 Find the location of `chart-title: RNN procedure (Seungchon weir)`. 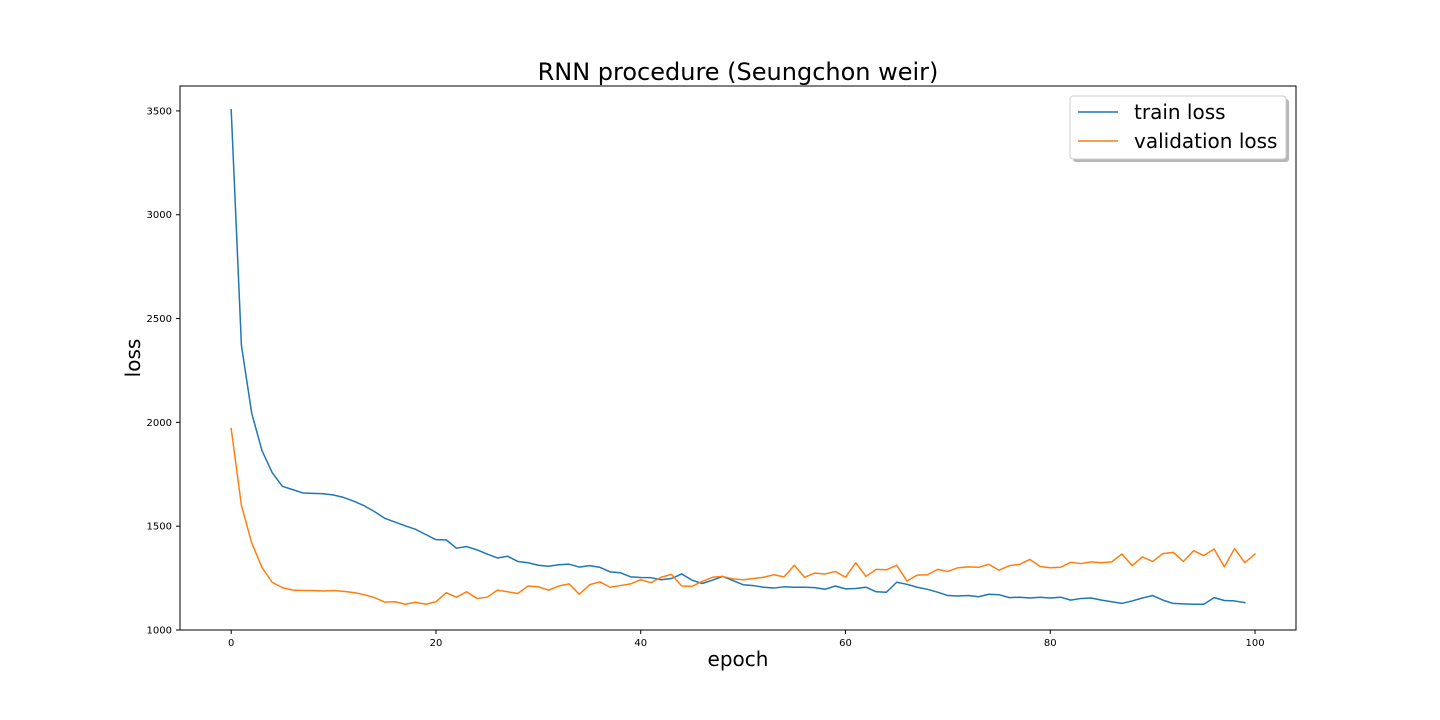

chart-title: RNN procedure (Seungchon weir) is located at coordinates (738, 72).